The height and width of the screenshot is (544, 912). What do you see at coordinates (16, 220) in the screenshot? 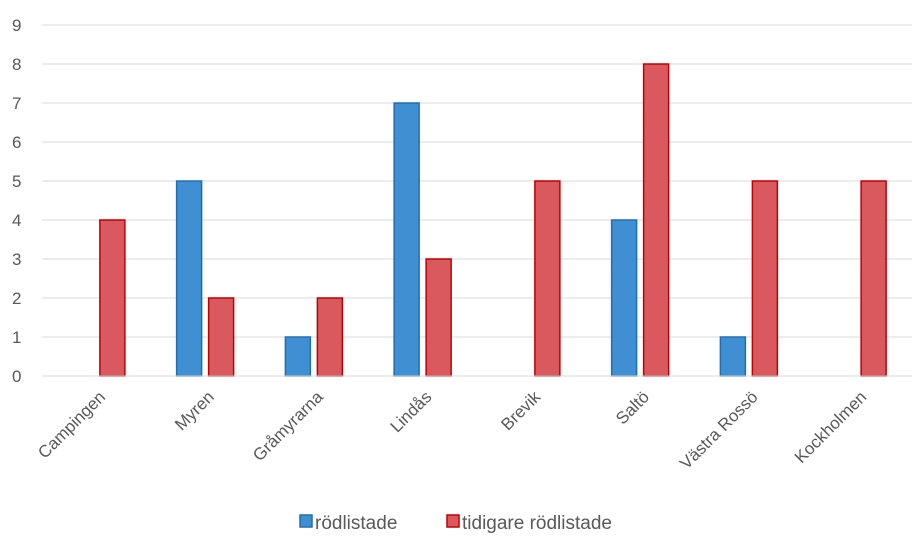
I see `y-tick-label: 4` at bounding box center [16, 220].